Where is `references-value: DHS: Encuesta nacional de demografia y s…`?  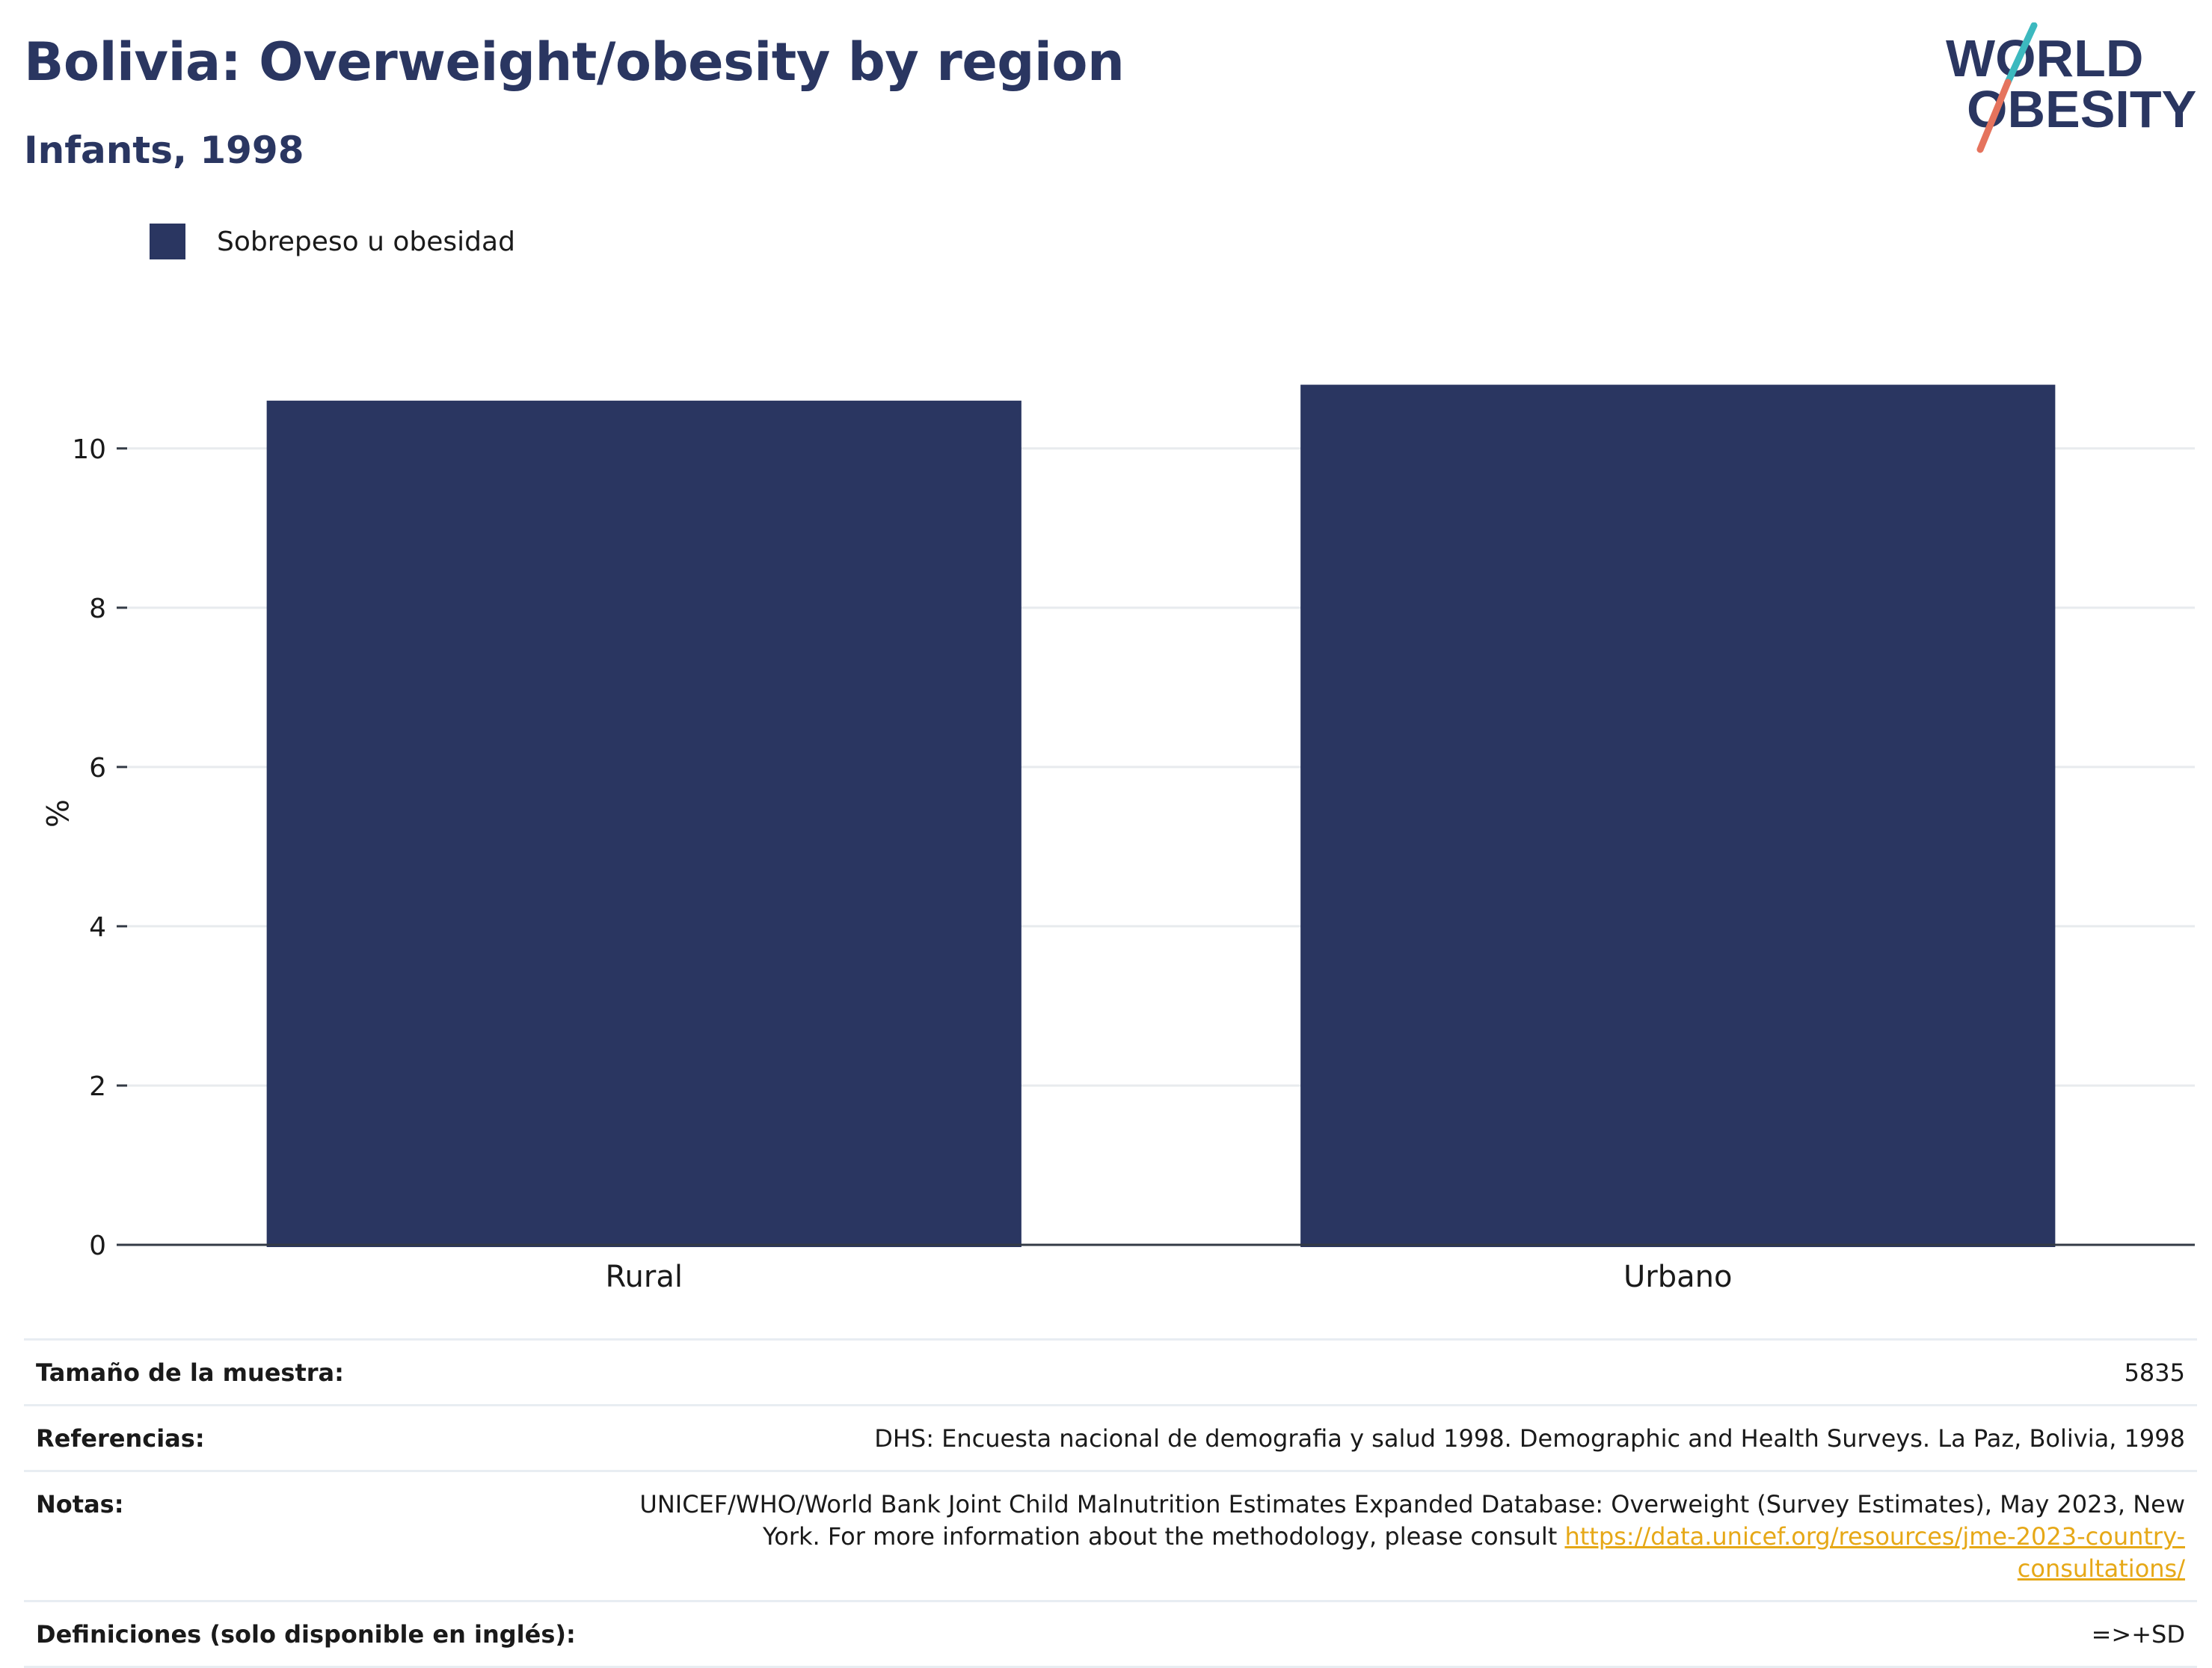
references-value: DHS: Encuesta nacional de demografia y s… is located at coordinates (1529, 1438).